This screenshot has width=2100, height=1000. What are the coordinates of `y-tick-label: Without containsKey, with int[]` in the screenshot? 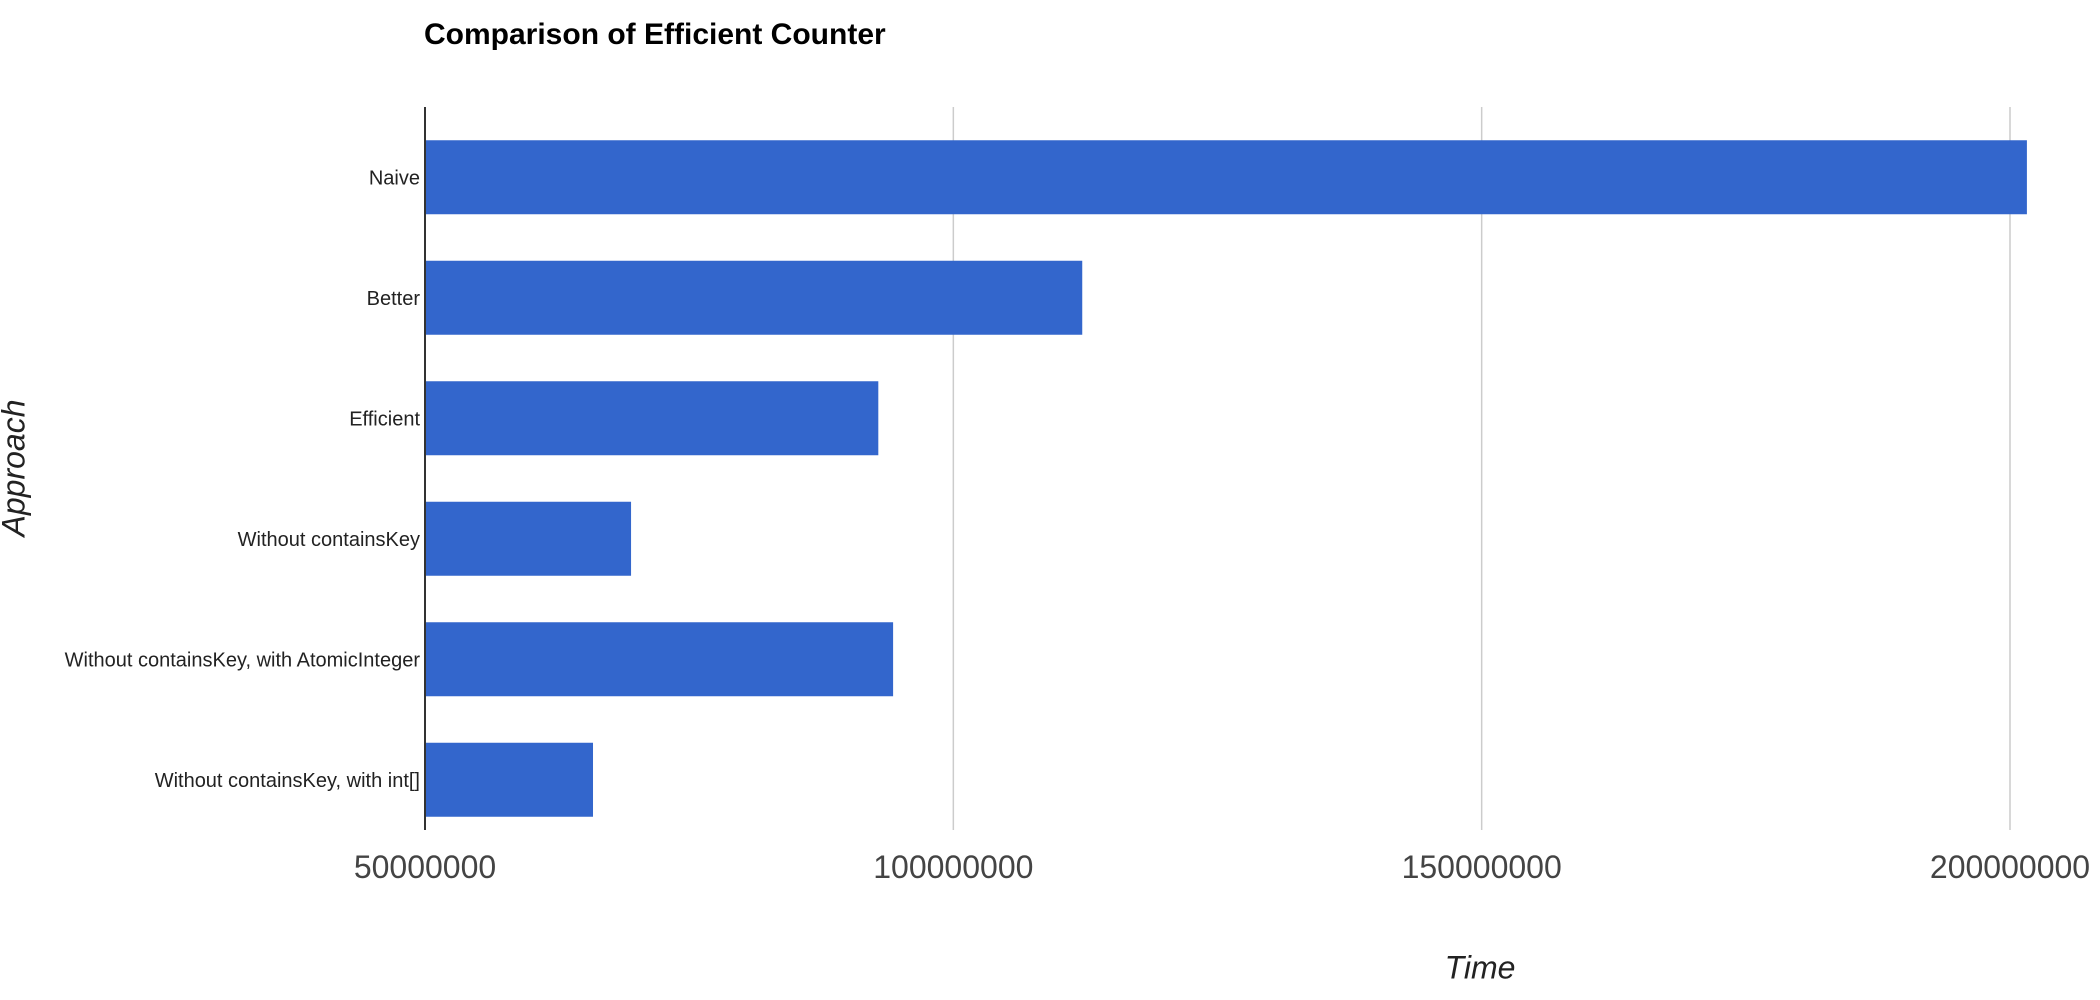 It's located at (287, 781).